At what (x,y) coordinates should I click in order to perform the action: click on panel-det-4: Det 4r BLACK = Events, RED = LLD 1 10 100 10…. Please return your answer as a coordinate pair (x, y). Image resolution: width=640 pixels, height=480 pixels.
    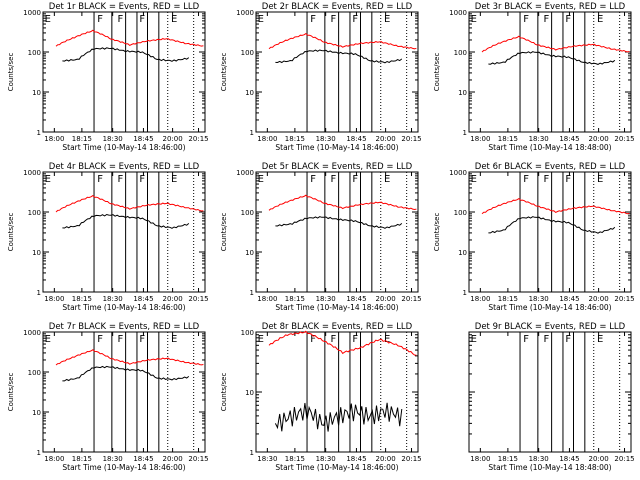
    Looking at the image, I should click on (108, 237).